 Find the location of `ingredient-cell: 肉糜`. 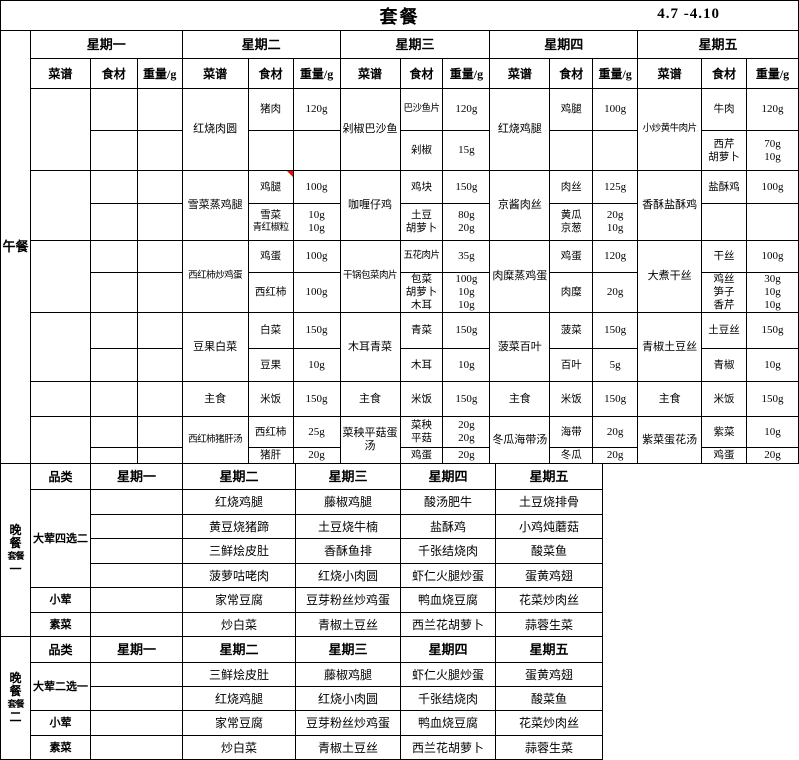

ingredient-cell: 肉糜 is located at coordinates (571, 292).